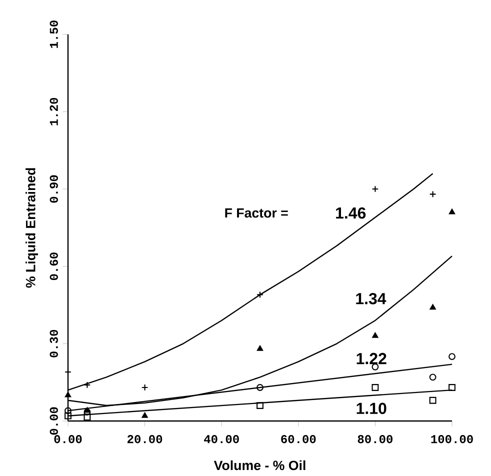 Image resolution: width=491 pixels, height=476 pixels. Describe the element at coordinates (351, 213) in the screenshot. I see `annotation: 1.46` at that location.